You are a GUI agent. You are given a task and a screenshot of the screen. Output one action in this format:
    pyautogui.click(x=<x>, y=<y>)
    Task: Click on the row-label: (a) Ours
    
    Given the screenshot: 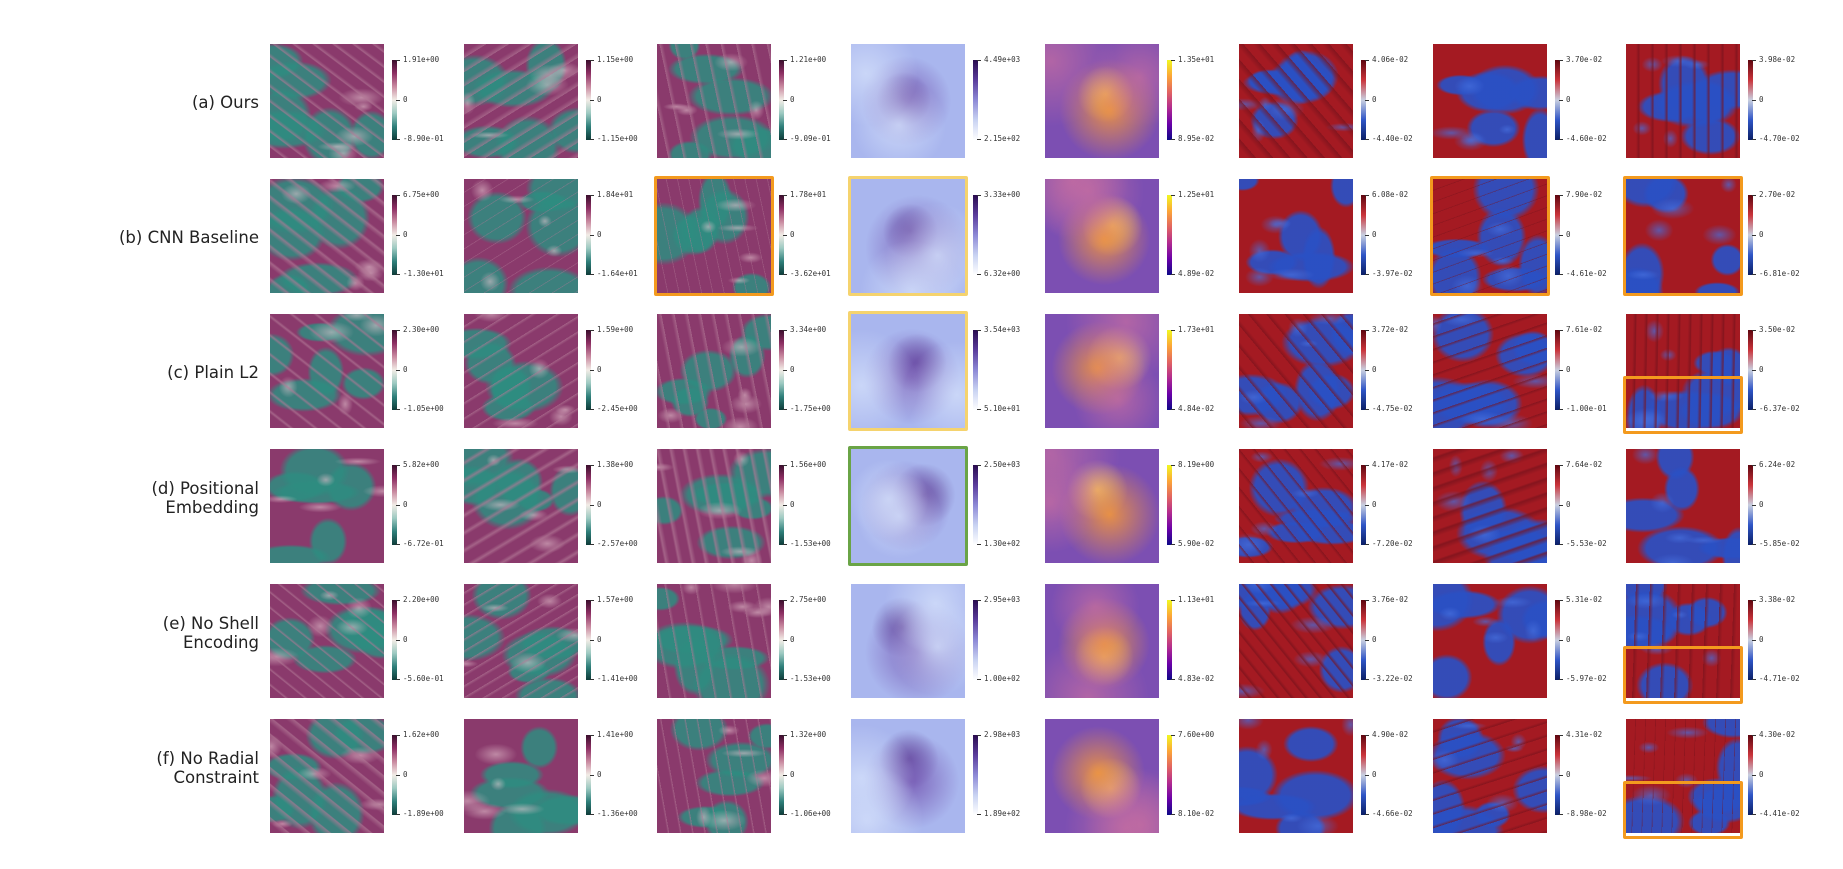 What is the action you would take?
    pyautogui.click(x=225, y=102)
    